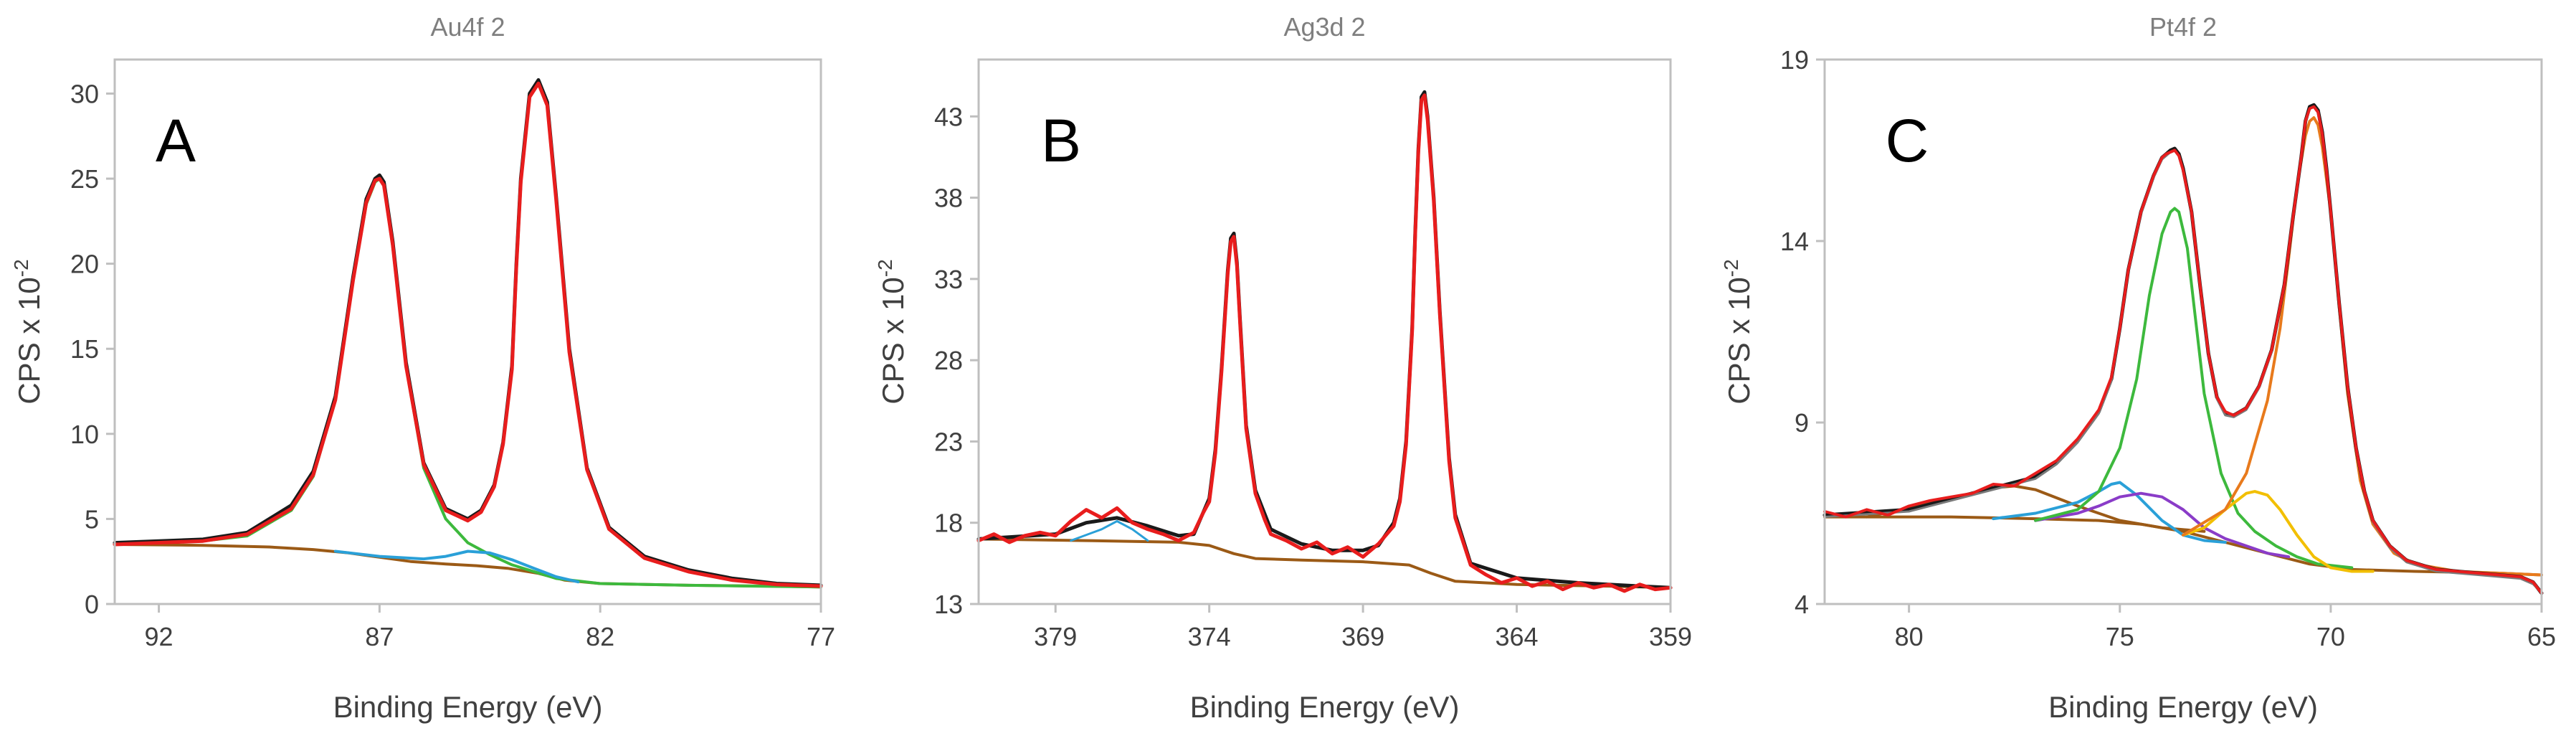  What do you see at coordinates (1055, 636) in the screenshot?
I see `x-tick-label: 379` at bounding box center [1055, 636].